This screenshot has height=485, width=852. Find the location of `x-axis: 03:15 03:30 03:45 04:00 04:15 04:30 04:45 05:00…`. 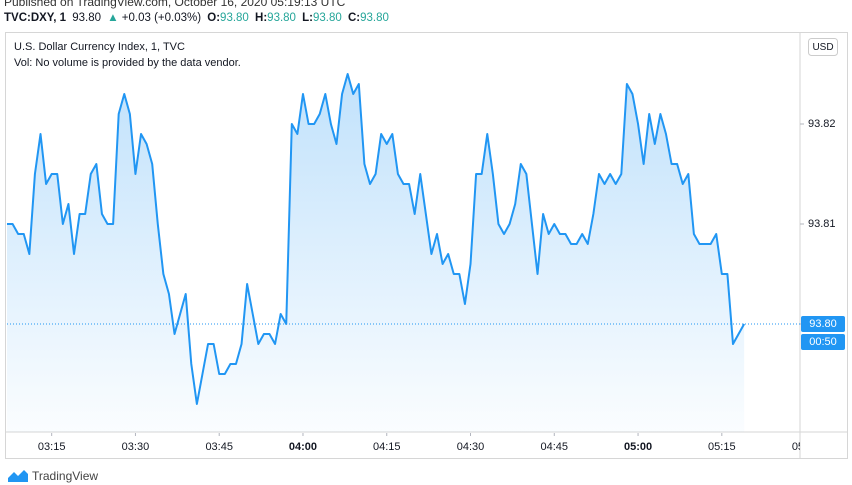

x-axis: 03:15 03:30 03:45 04:00 04:15 04:30 04:45 05:00… is located at coordinates (429, 443).